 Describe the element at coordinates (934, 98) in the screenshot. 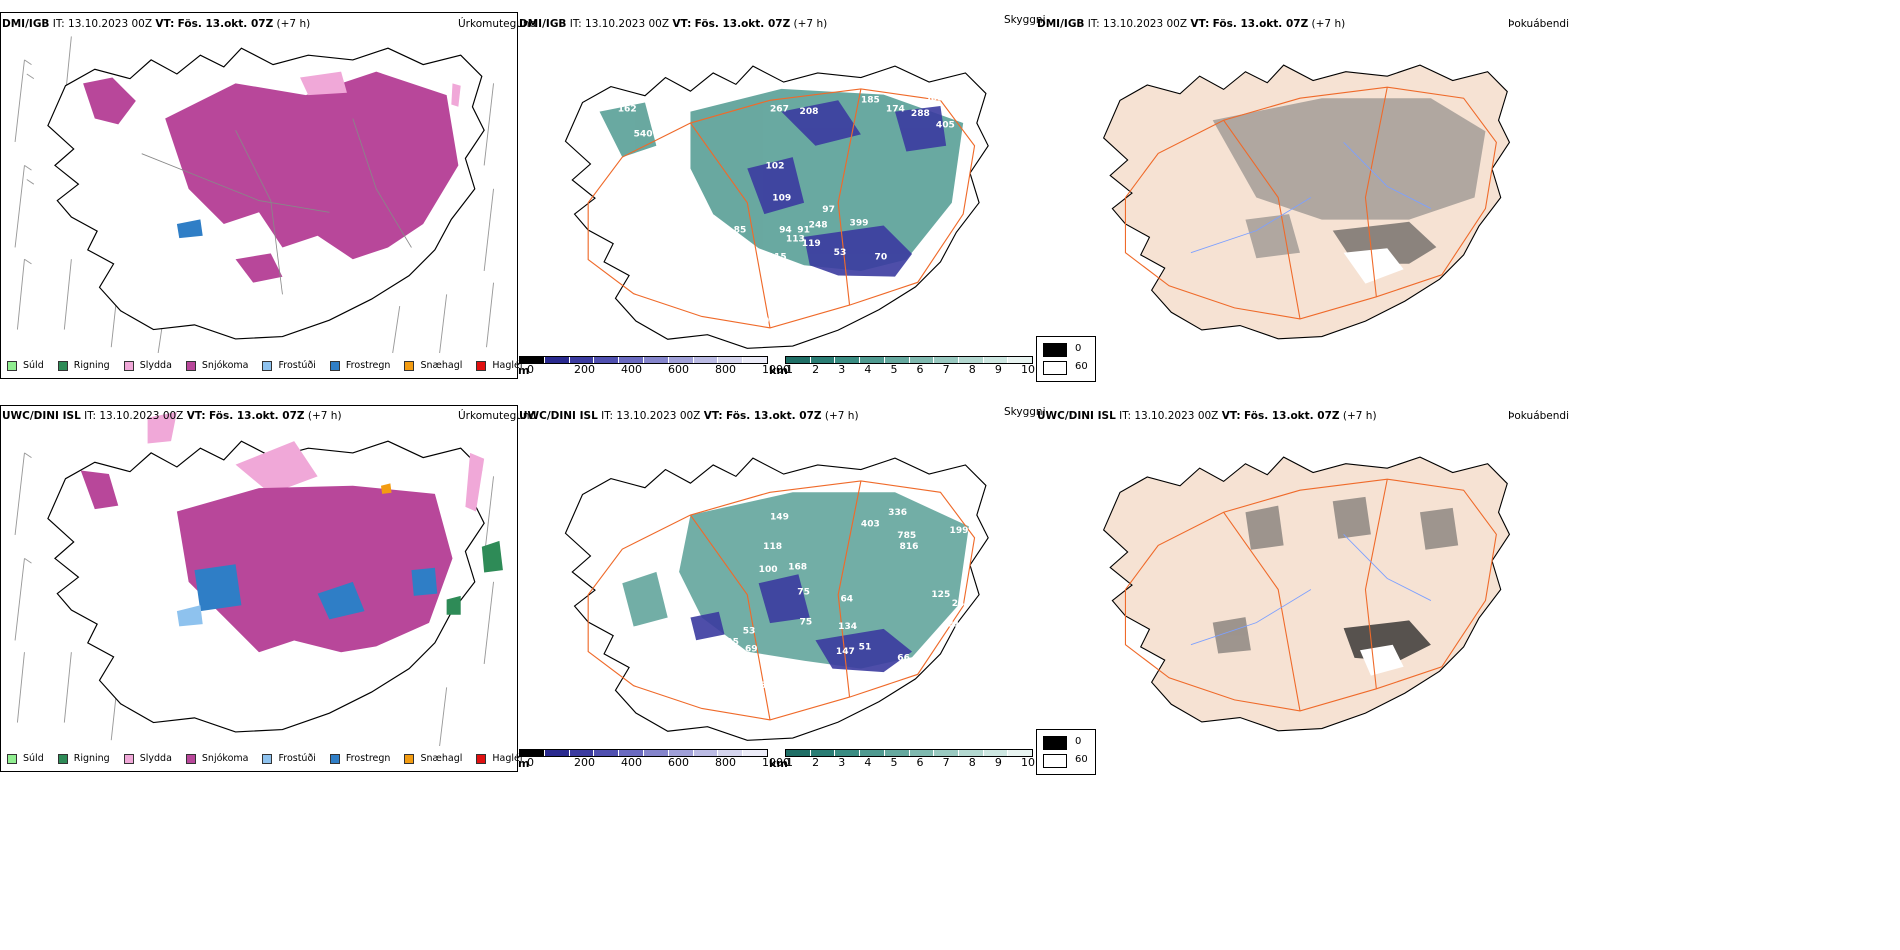

I see `ceiling-value-label: 383` at that location.